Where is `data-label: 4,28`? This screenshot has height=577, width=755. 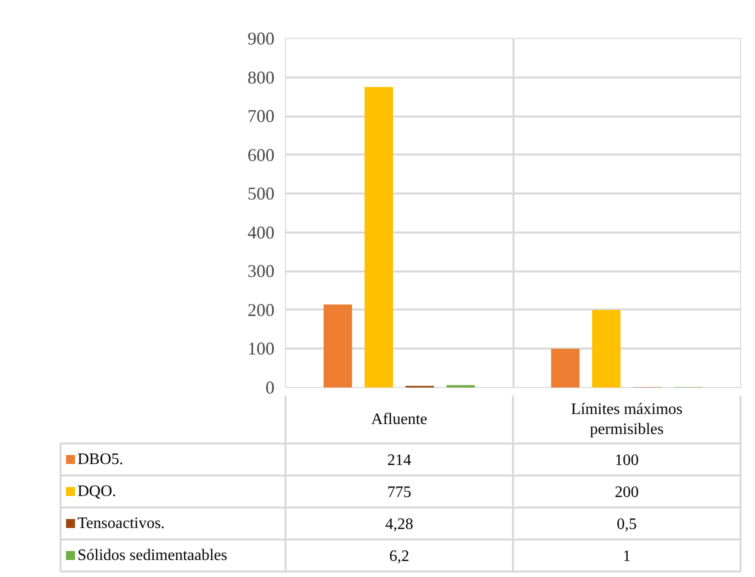 data-label: 4,28 is located at coordinates (399, 524).